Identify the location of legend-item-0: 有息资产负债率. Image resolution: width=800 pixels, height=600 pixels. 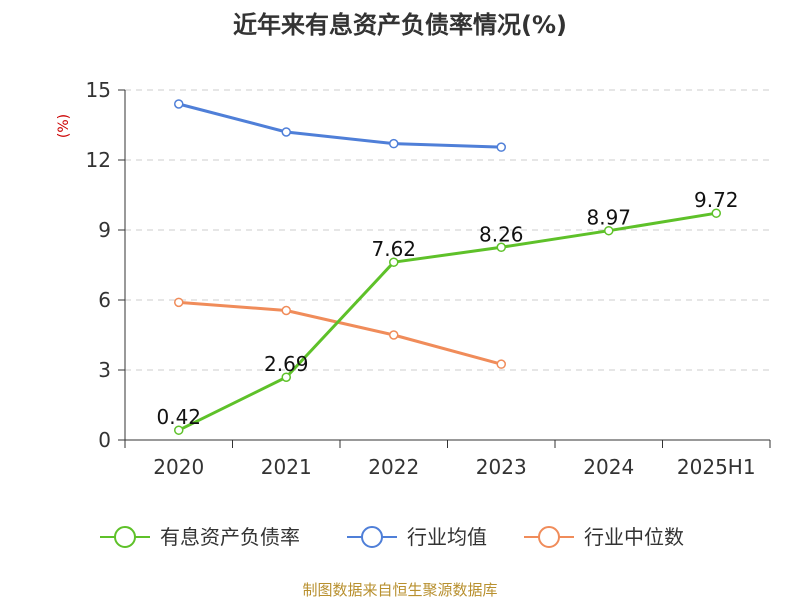
(200, 537).